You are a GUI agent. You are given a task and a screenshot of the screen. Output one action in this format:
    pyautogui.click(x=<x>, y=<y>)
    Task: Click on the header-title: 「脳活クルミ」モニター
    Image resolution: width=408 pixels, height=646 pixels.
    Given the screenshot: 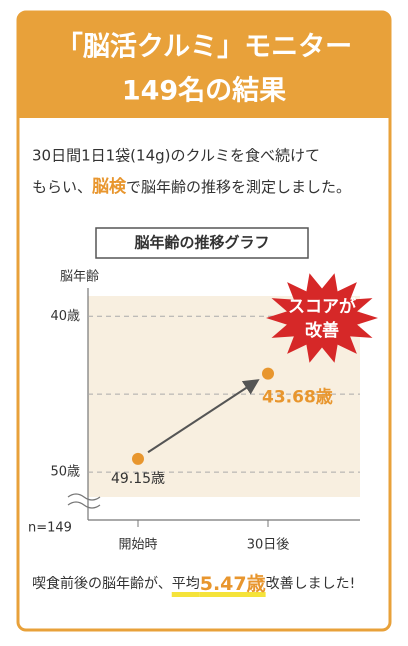 What is the action you would take?
    pyautogui.click(x=204, y=47)
    